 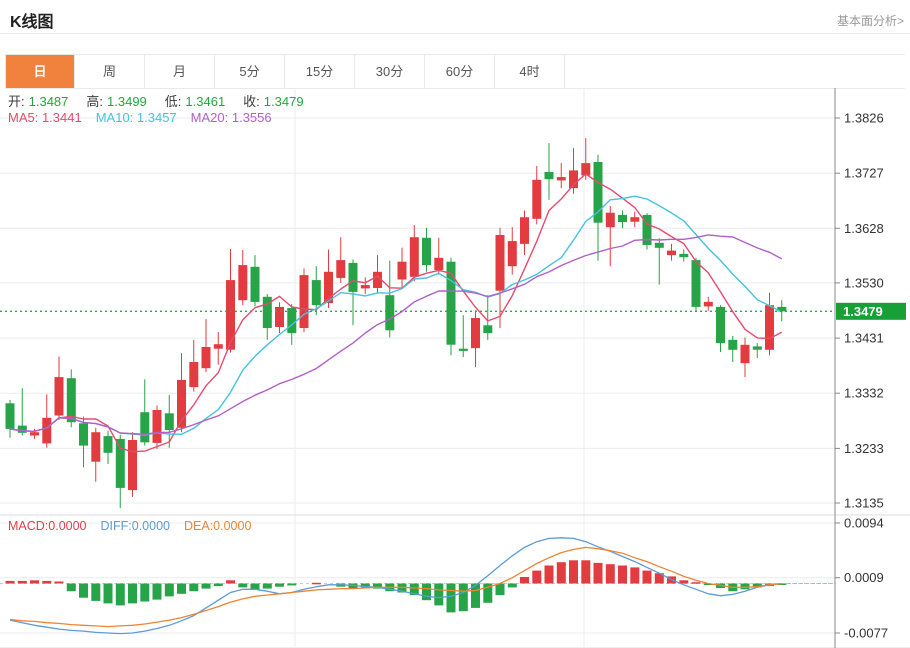 What do you see at coordinates (320, 71) in the screenshot?
I see `tab-15min: 15分` at bounding box center [320, 71].